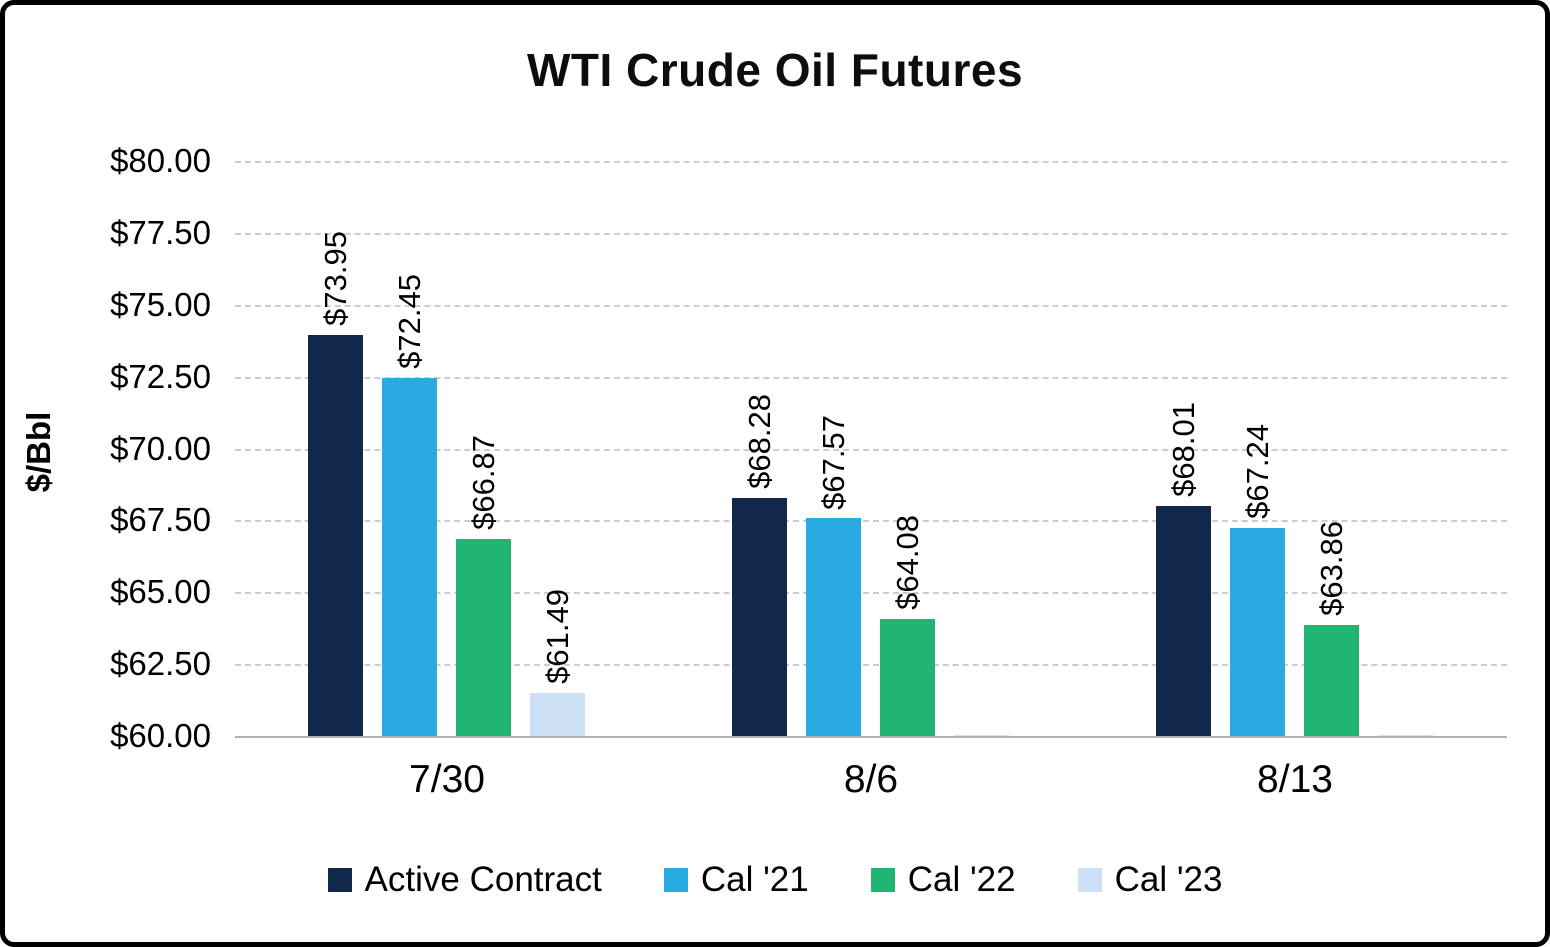 The width and height of the screenshot is (1550, 947). I want to click on x-axis-label-8-13: 8/13, so click(1295, 779).